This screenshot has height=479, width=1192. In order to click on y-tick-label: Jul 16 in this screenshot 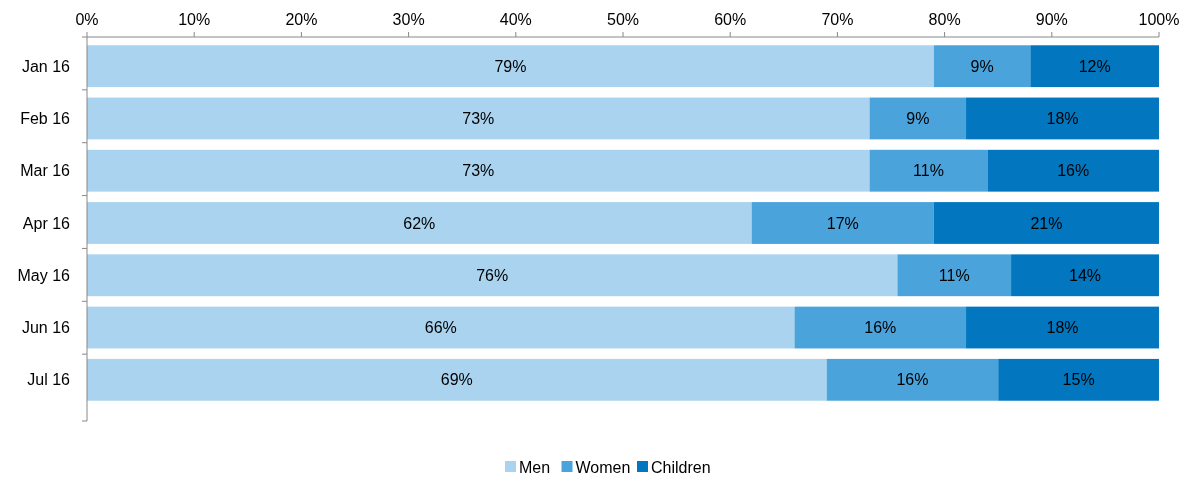, I will do `click(49, 380)`.